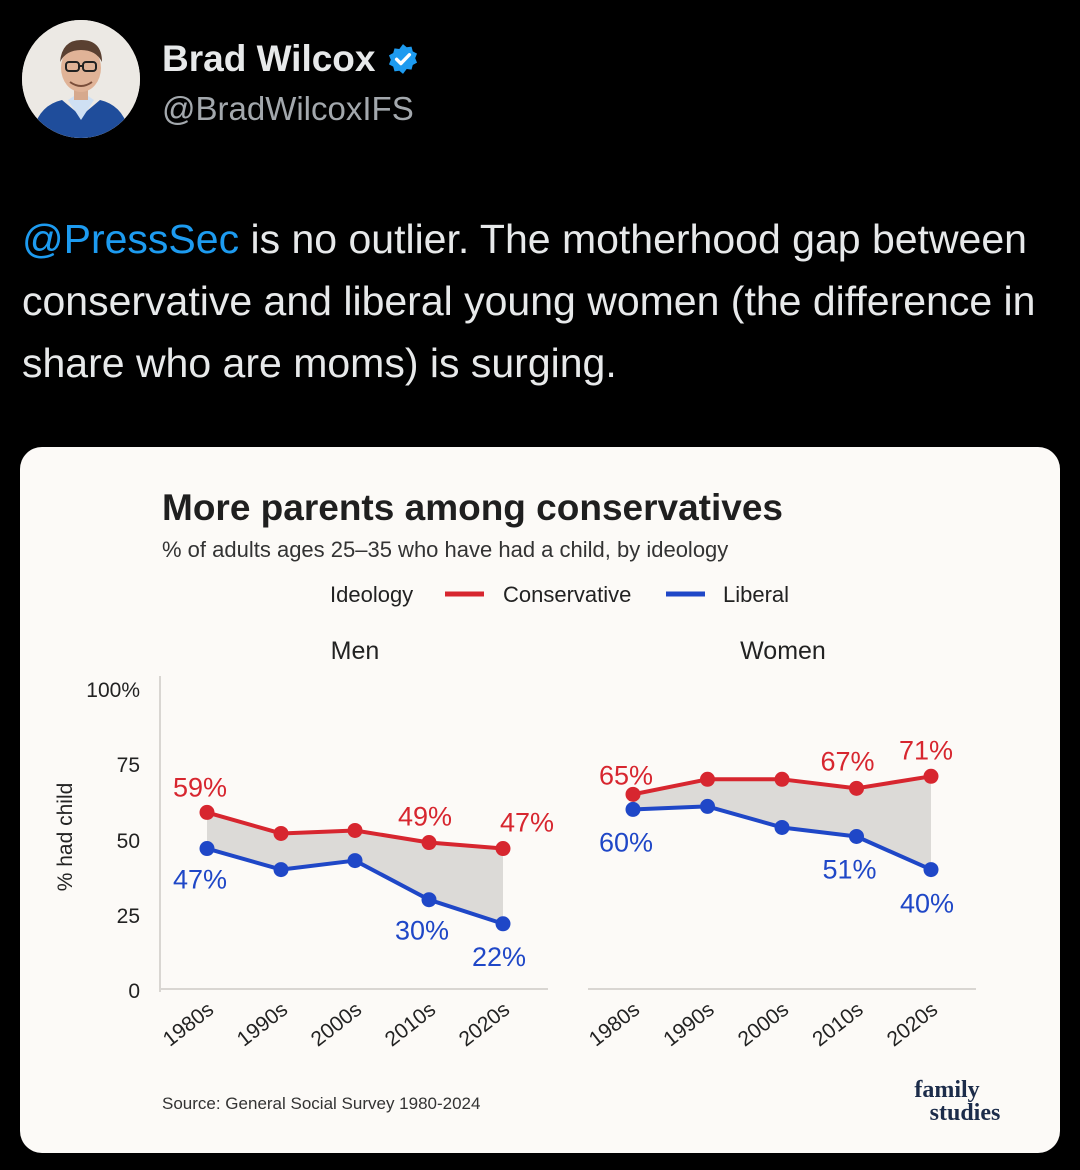  I want to click on data-label-liberal-men-2010s: 30%, so click(422, 931).